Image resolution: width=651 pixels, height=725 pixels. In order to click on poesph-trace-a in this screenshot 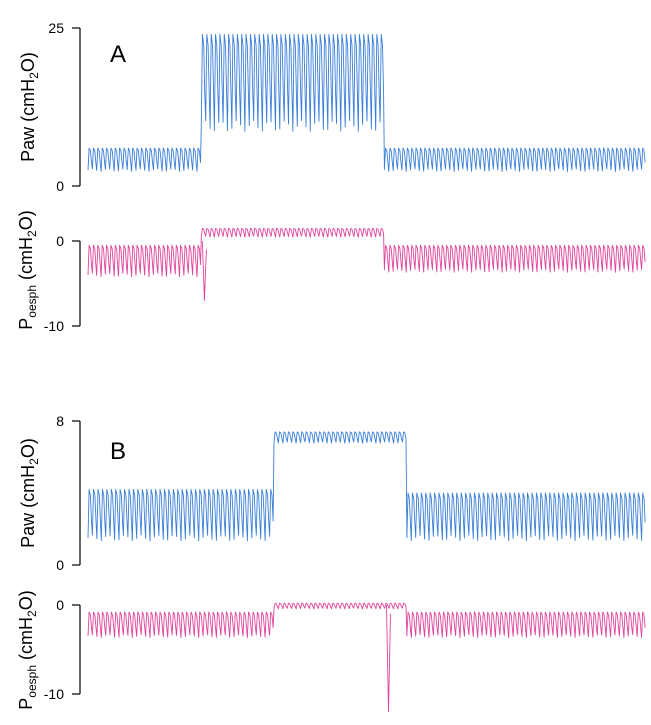, I will do `click(366, 264)`.